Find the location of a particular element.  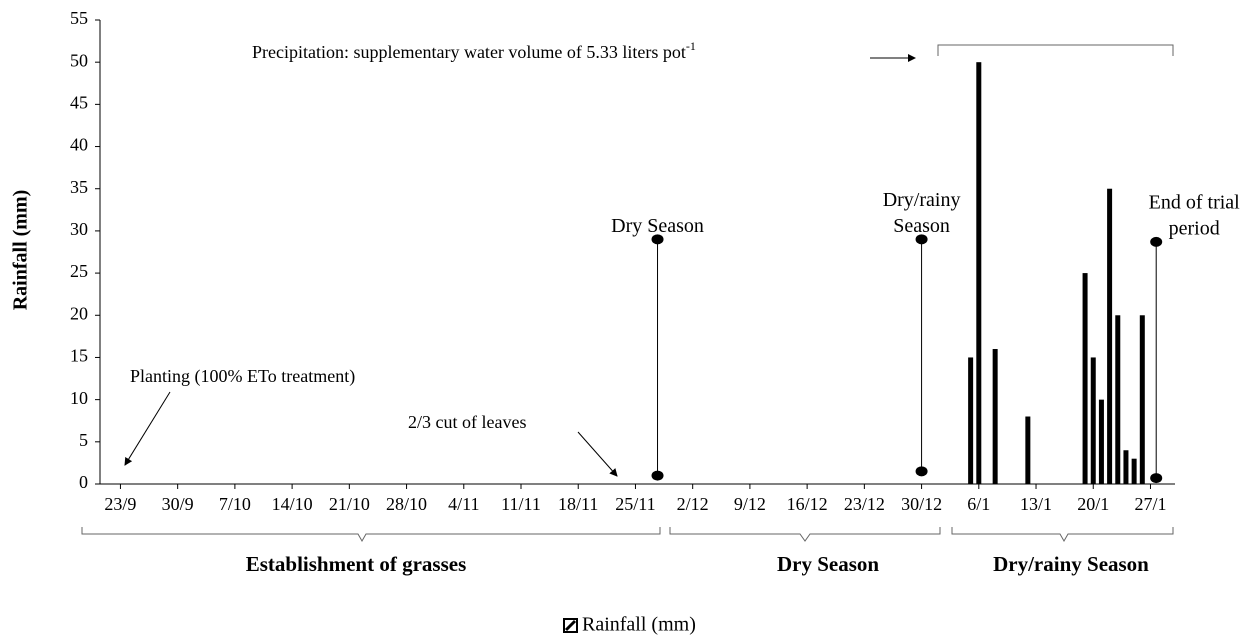

marker-label: Season is located at coordinates (921, 226).